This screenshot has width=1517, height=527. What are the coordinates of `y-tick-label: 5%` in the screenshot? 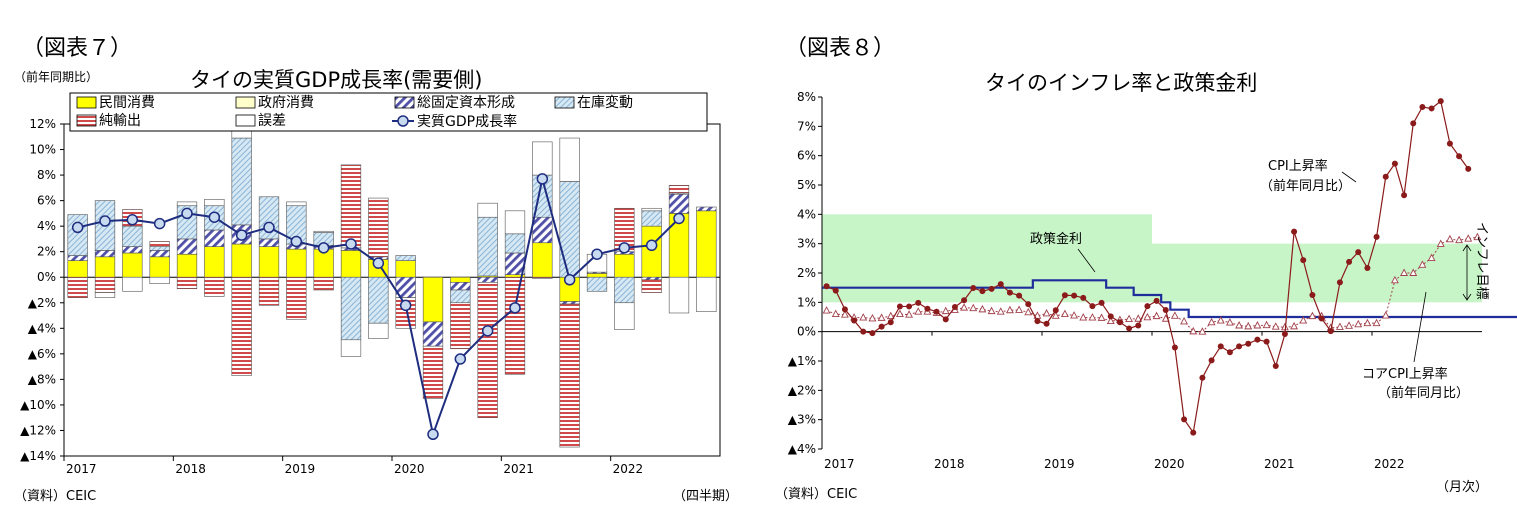 It's located at (806, 185).